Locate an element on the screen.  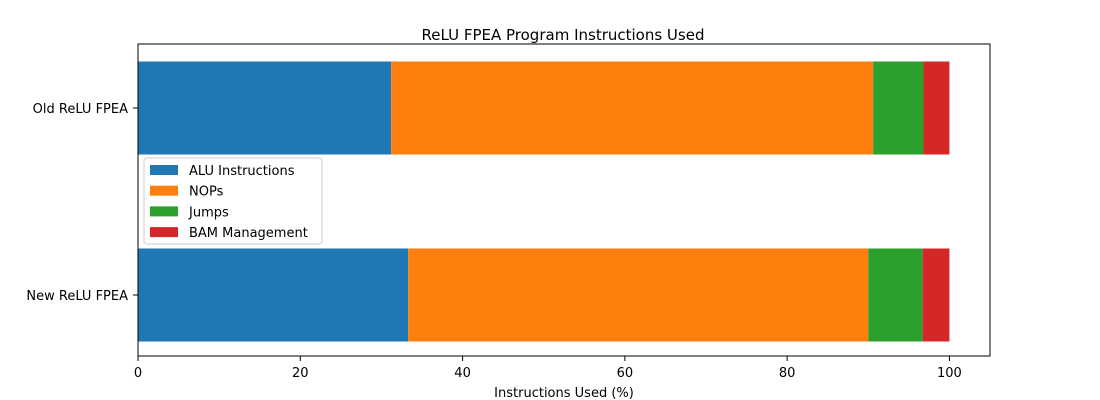
y-tick-label-0: Old ReLU FPEA is located at coordinates (80, 109).